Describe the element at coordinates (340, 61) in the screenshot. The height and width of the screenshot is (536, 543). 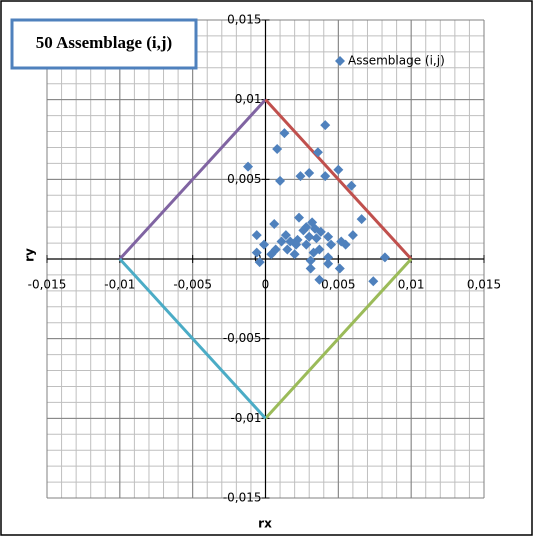
I see `legend-marker` at that location.